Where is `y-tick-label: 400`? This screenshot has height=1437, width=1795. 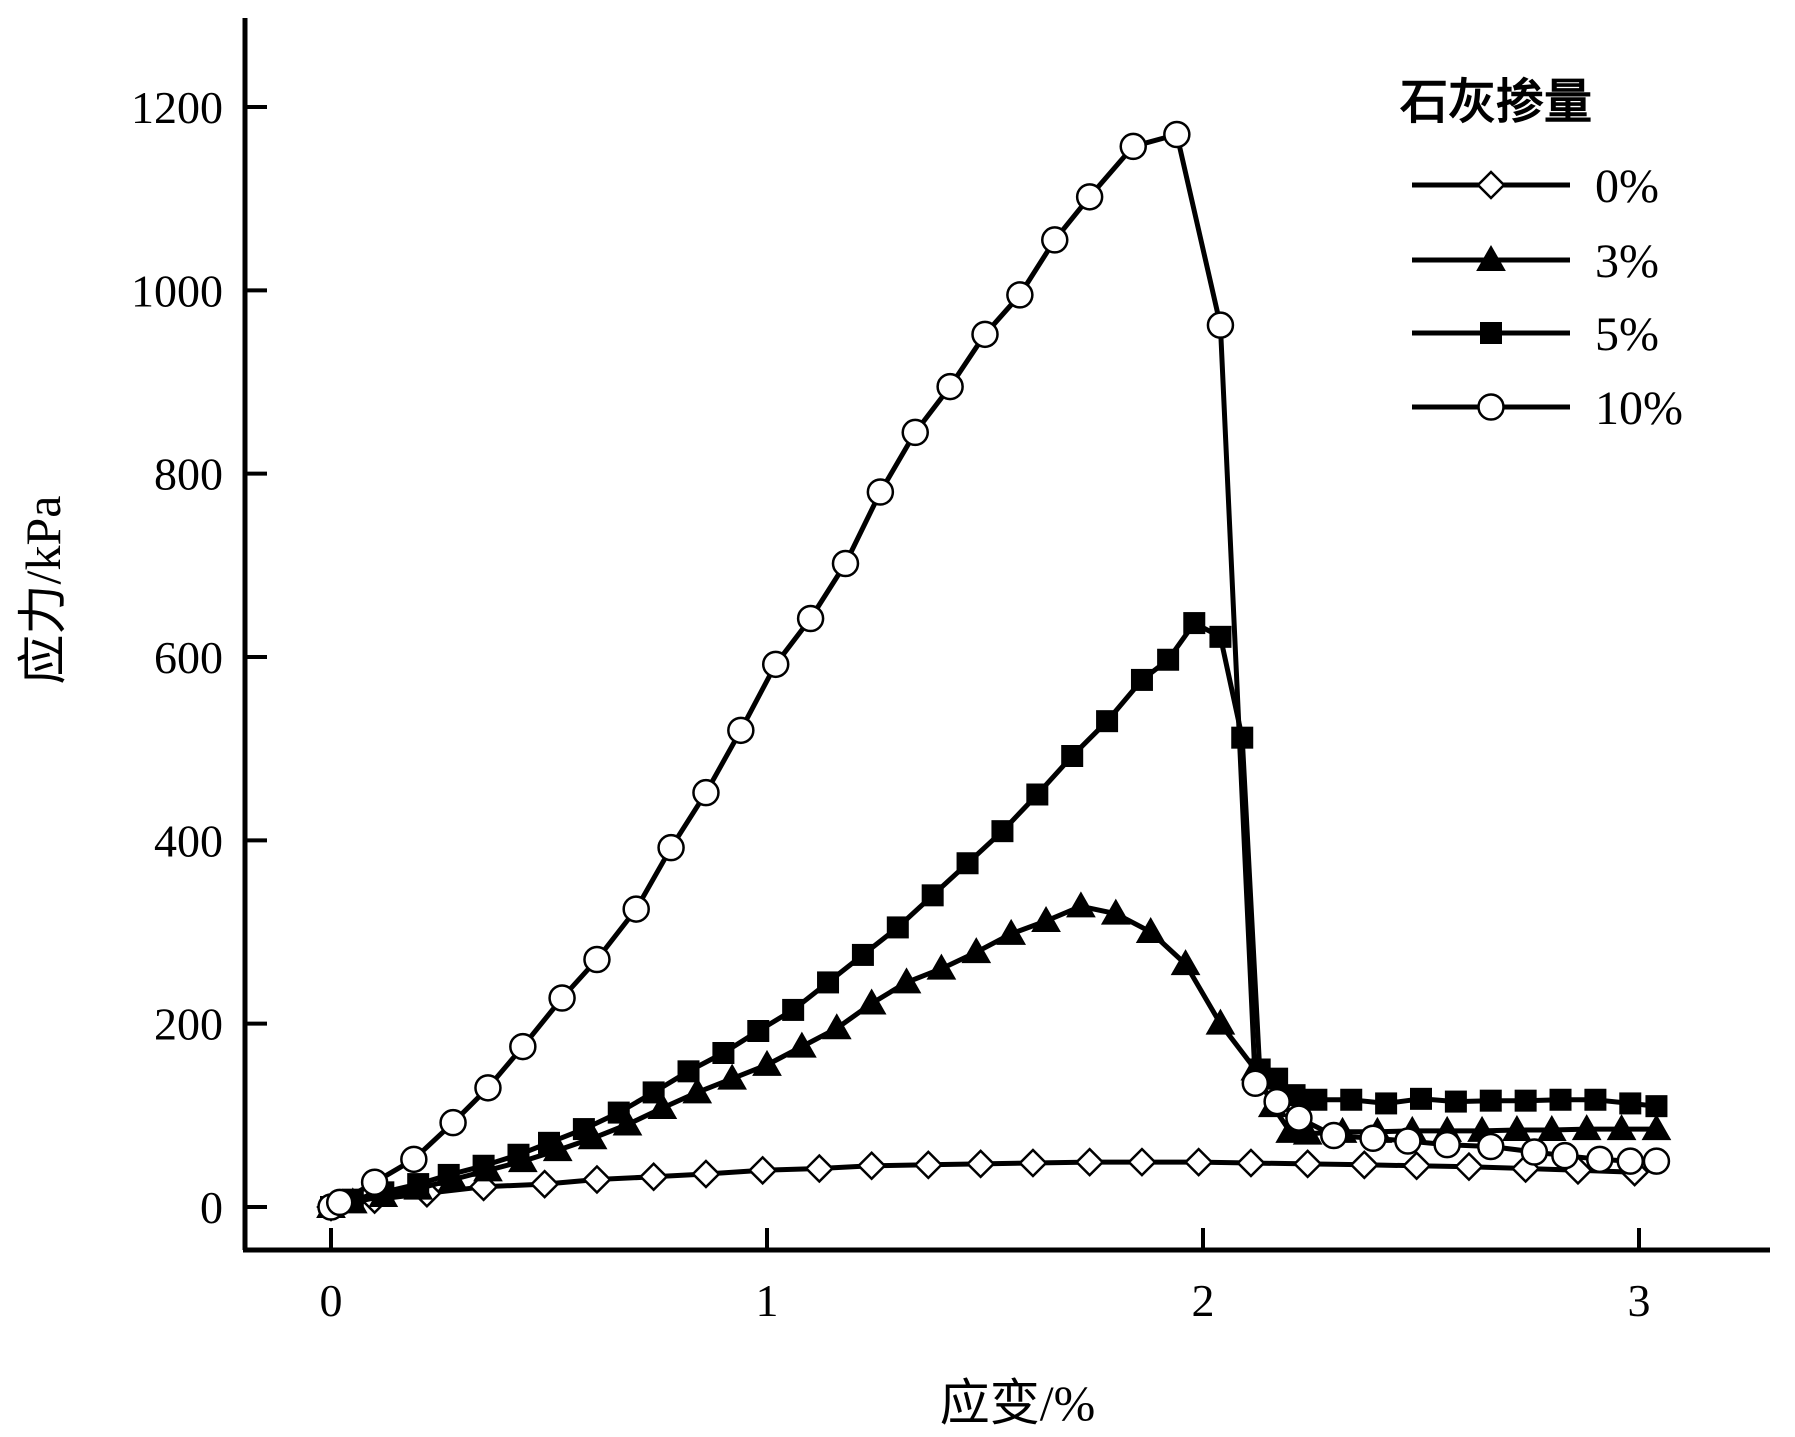 y-tick-label: 400 is located at coordinates (188, 840).